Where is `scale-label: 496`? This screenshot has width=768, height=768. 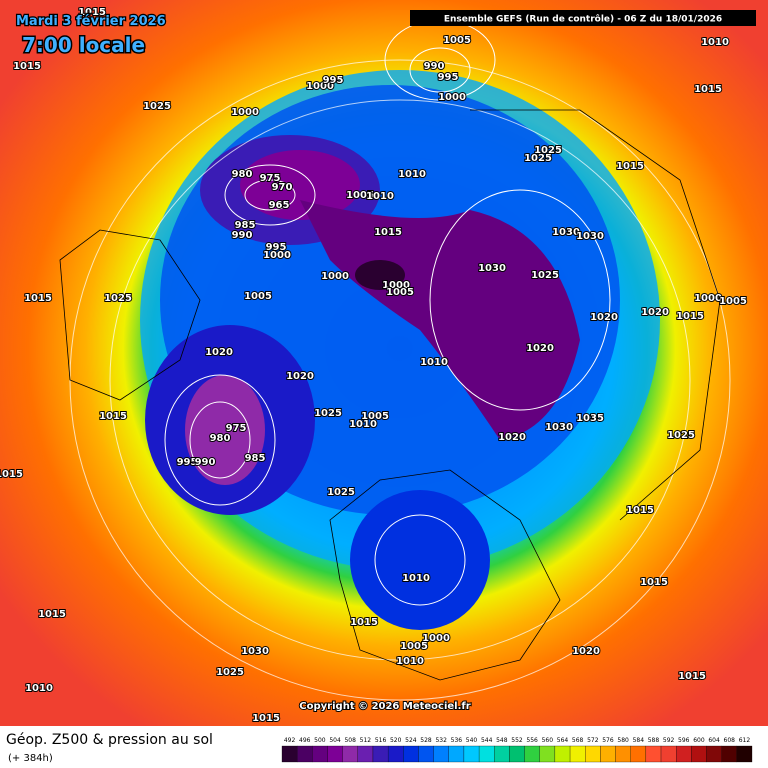
scale-label: 496 is located at coordinates (305, 740).